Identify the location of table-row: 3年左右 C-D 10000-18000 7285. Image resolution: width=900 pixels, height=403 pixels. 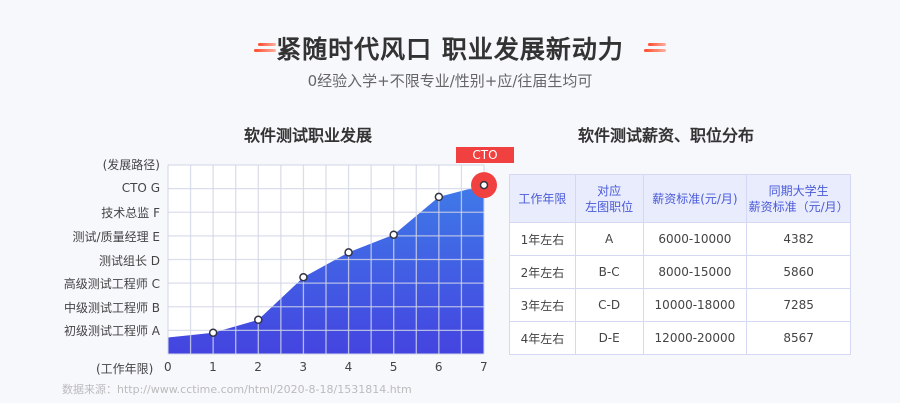
(680, 305).